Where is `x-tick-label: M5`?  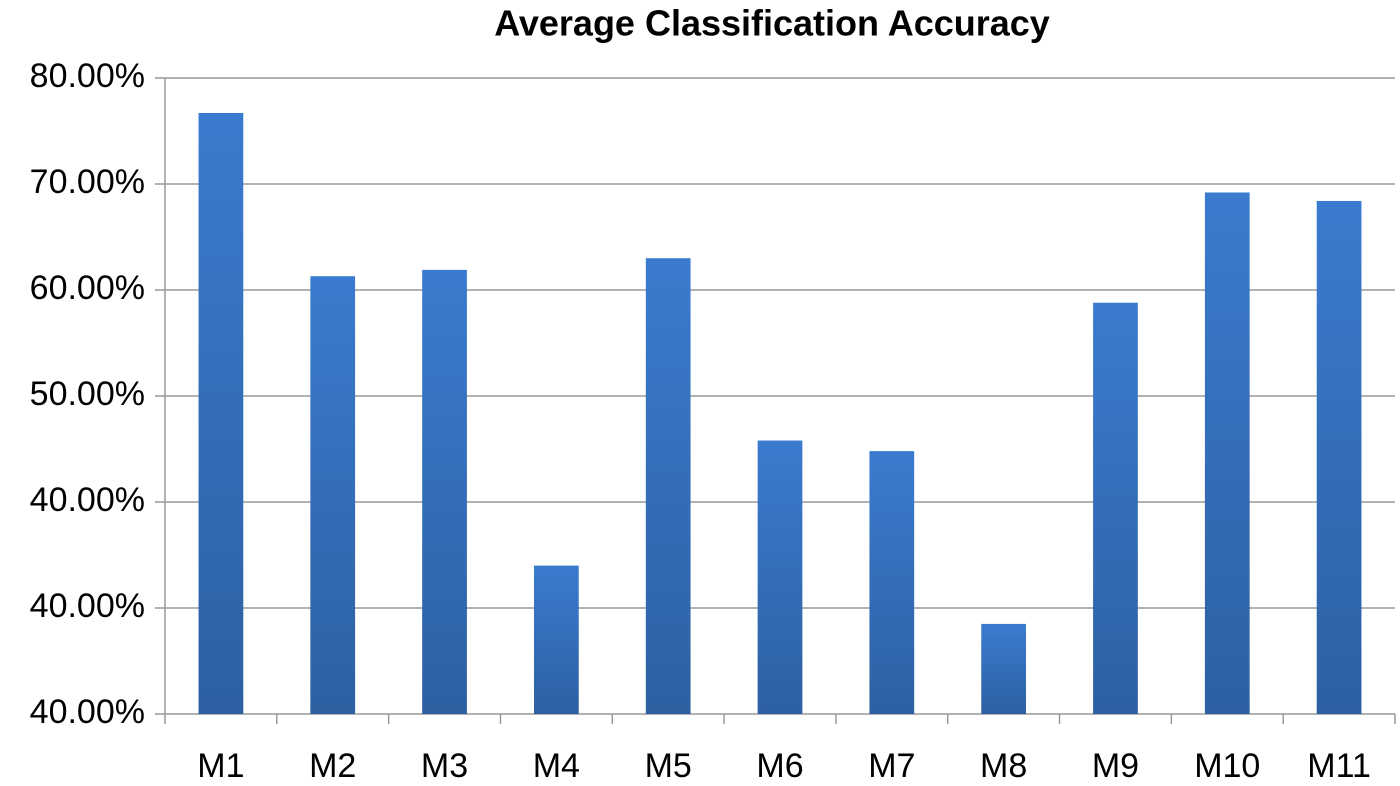
x-tick-label: M5 is located at coordinates (668, 766).